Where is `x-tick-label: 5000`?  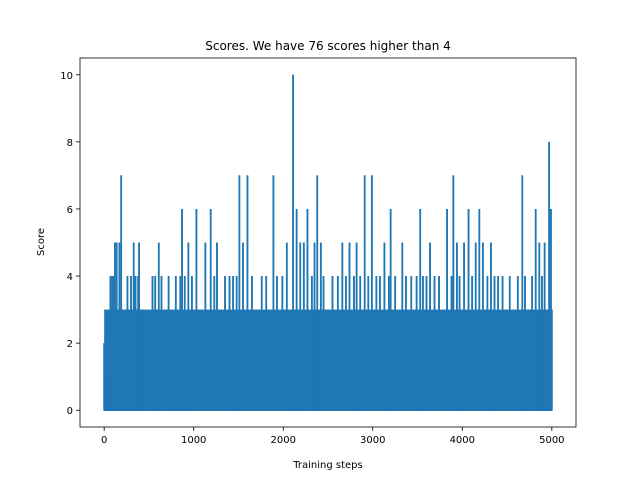 x-tick-label: 5000 is located at coordinates (551, 440).